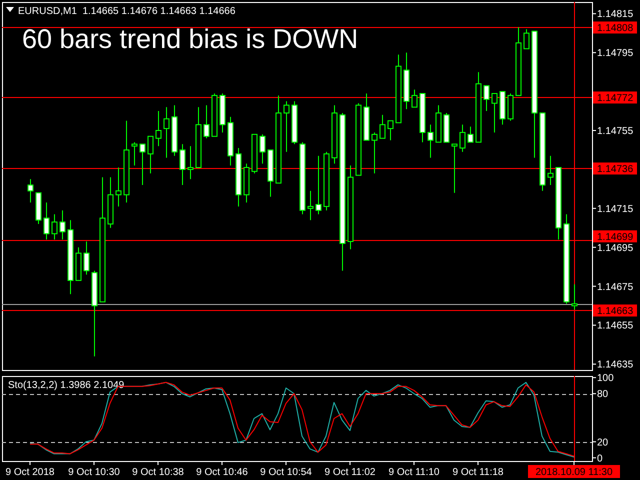  What do you see at coordinates (30, 472) in the screenshot?
I see `x-tick-label: 9 Oct 2018` at bounding box center [30, 472].